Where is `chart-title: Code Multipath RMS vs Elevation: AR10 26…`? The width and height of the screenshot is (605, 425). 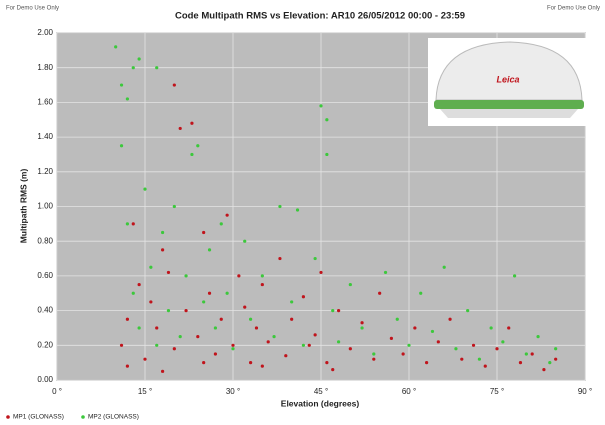
chart-title: Code Multipath RMS vs Elevation: AR10 26… is located at coordinates (320, 16).